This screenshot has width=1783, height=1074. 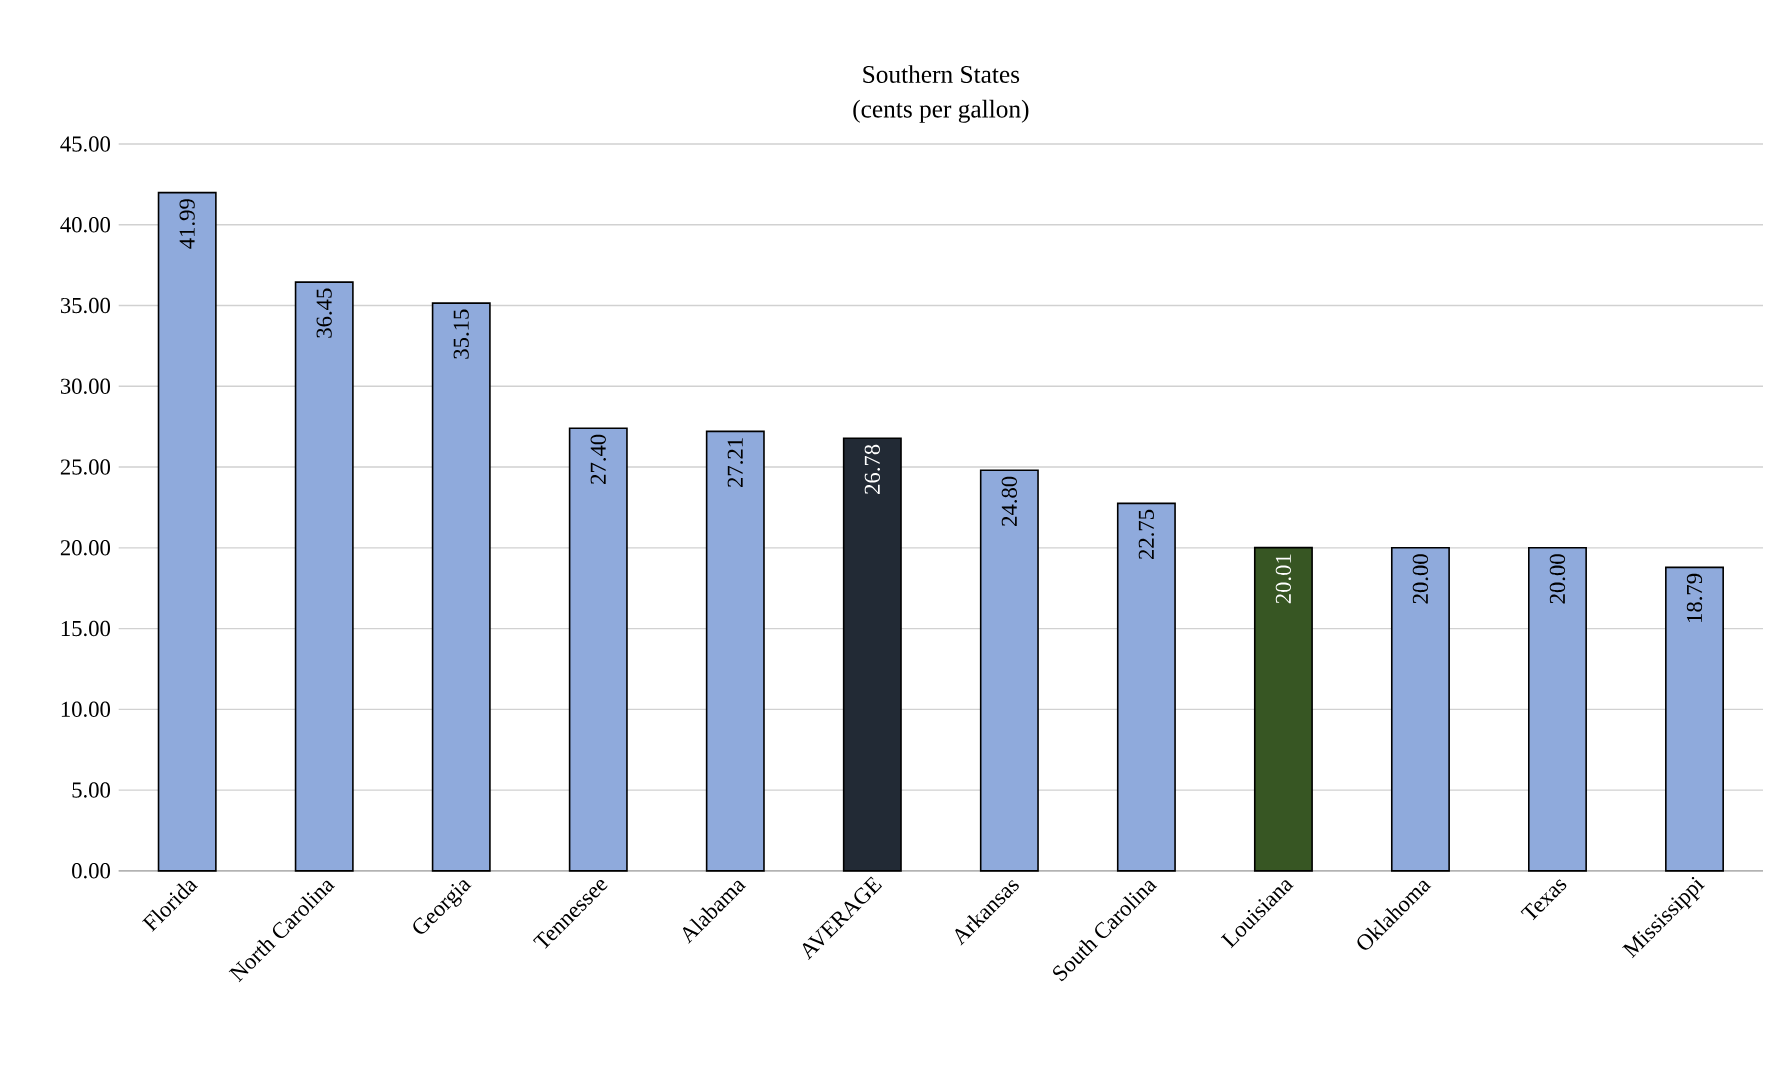 What do you see at coordinates (91, 790) in the screenshot?
I see `y-tick-label: 5.00` at bounding box center [91, 790].